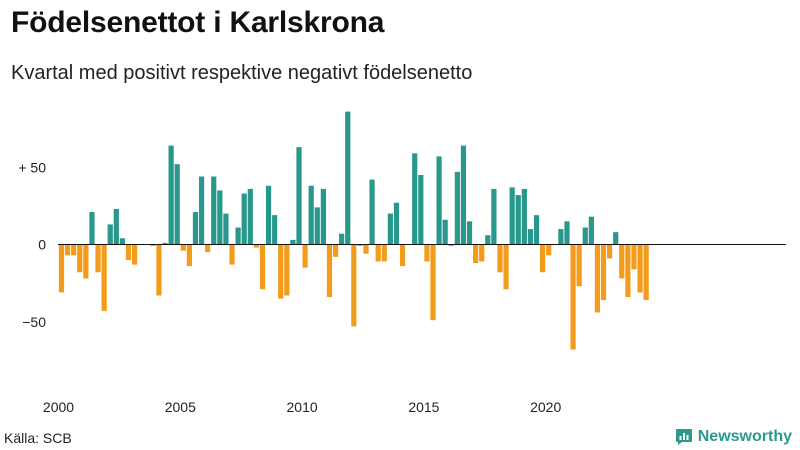 The width and height of the screenshot is (800, 450). Describe the element at coordinates (32, 244) in the screenshot. I see `y-axis: + 50 0 −50` at that location.